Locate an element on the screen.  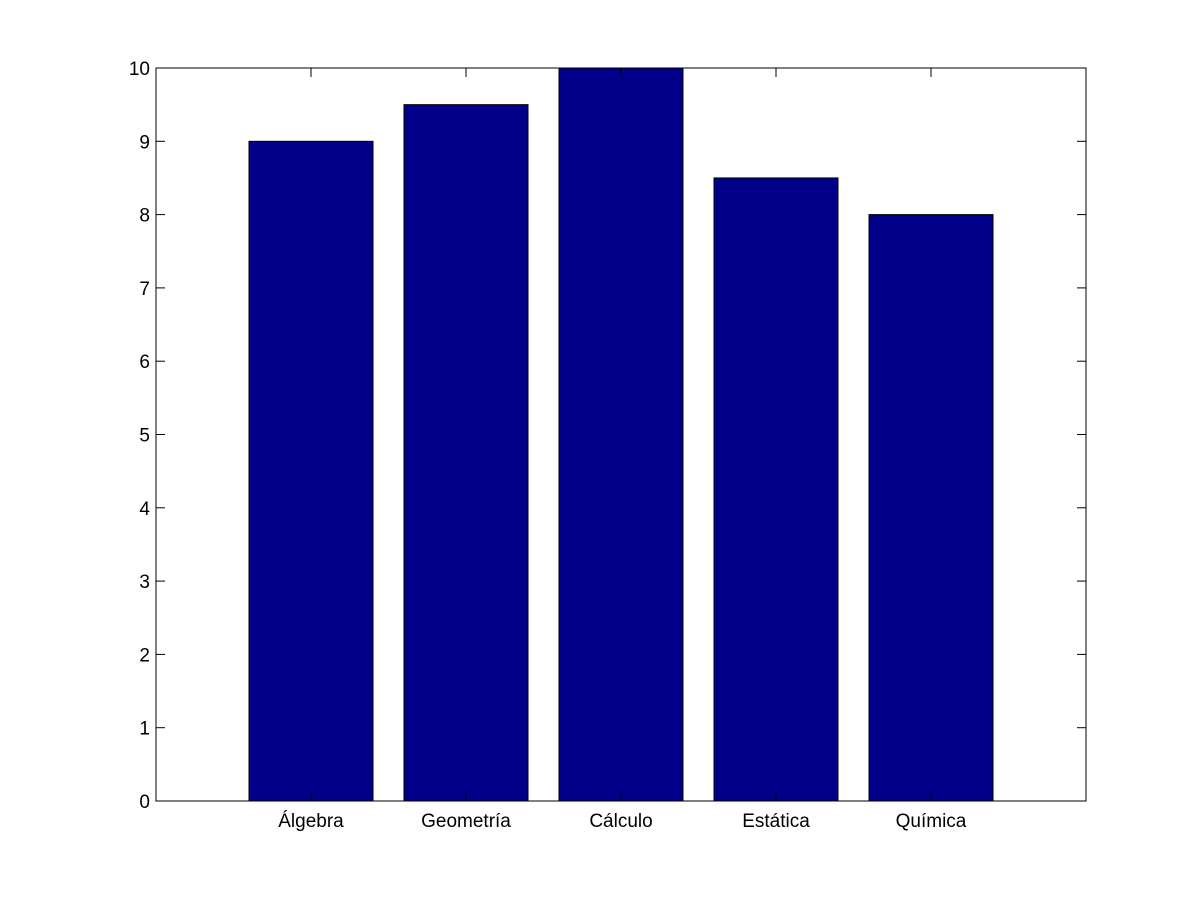
y-tick-label: 1 is located at coordinates (144, 729).